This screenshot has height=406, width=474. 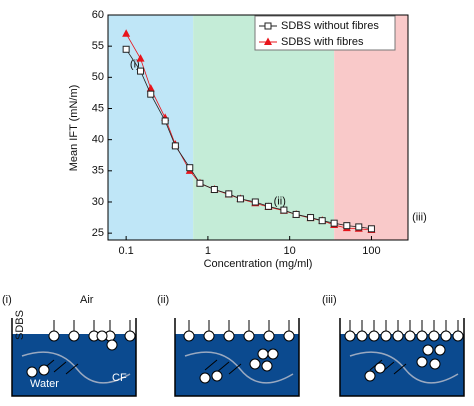 What do you see at coordinates (74, 128) in the screenshot?
I see `y-axis-label: Mean IFT (mN/m)` at bounding box center [74, 128].